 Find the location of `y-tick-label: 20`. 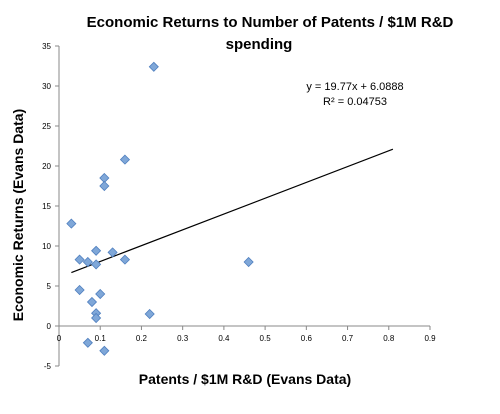

y-tick-label: 20 is located at coordinates (46, 166).